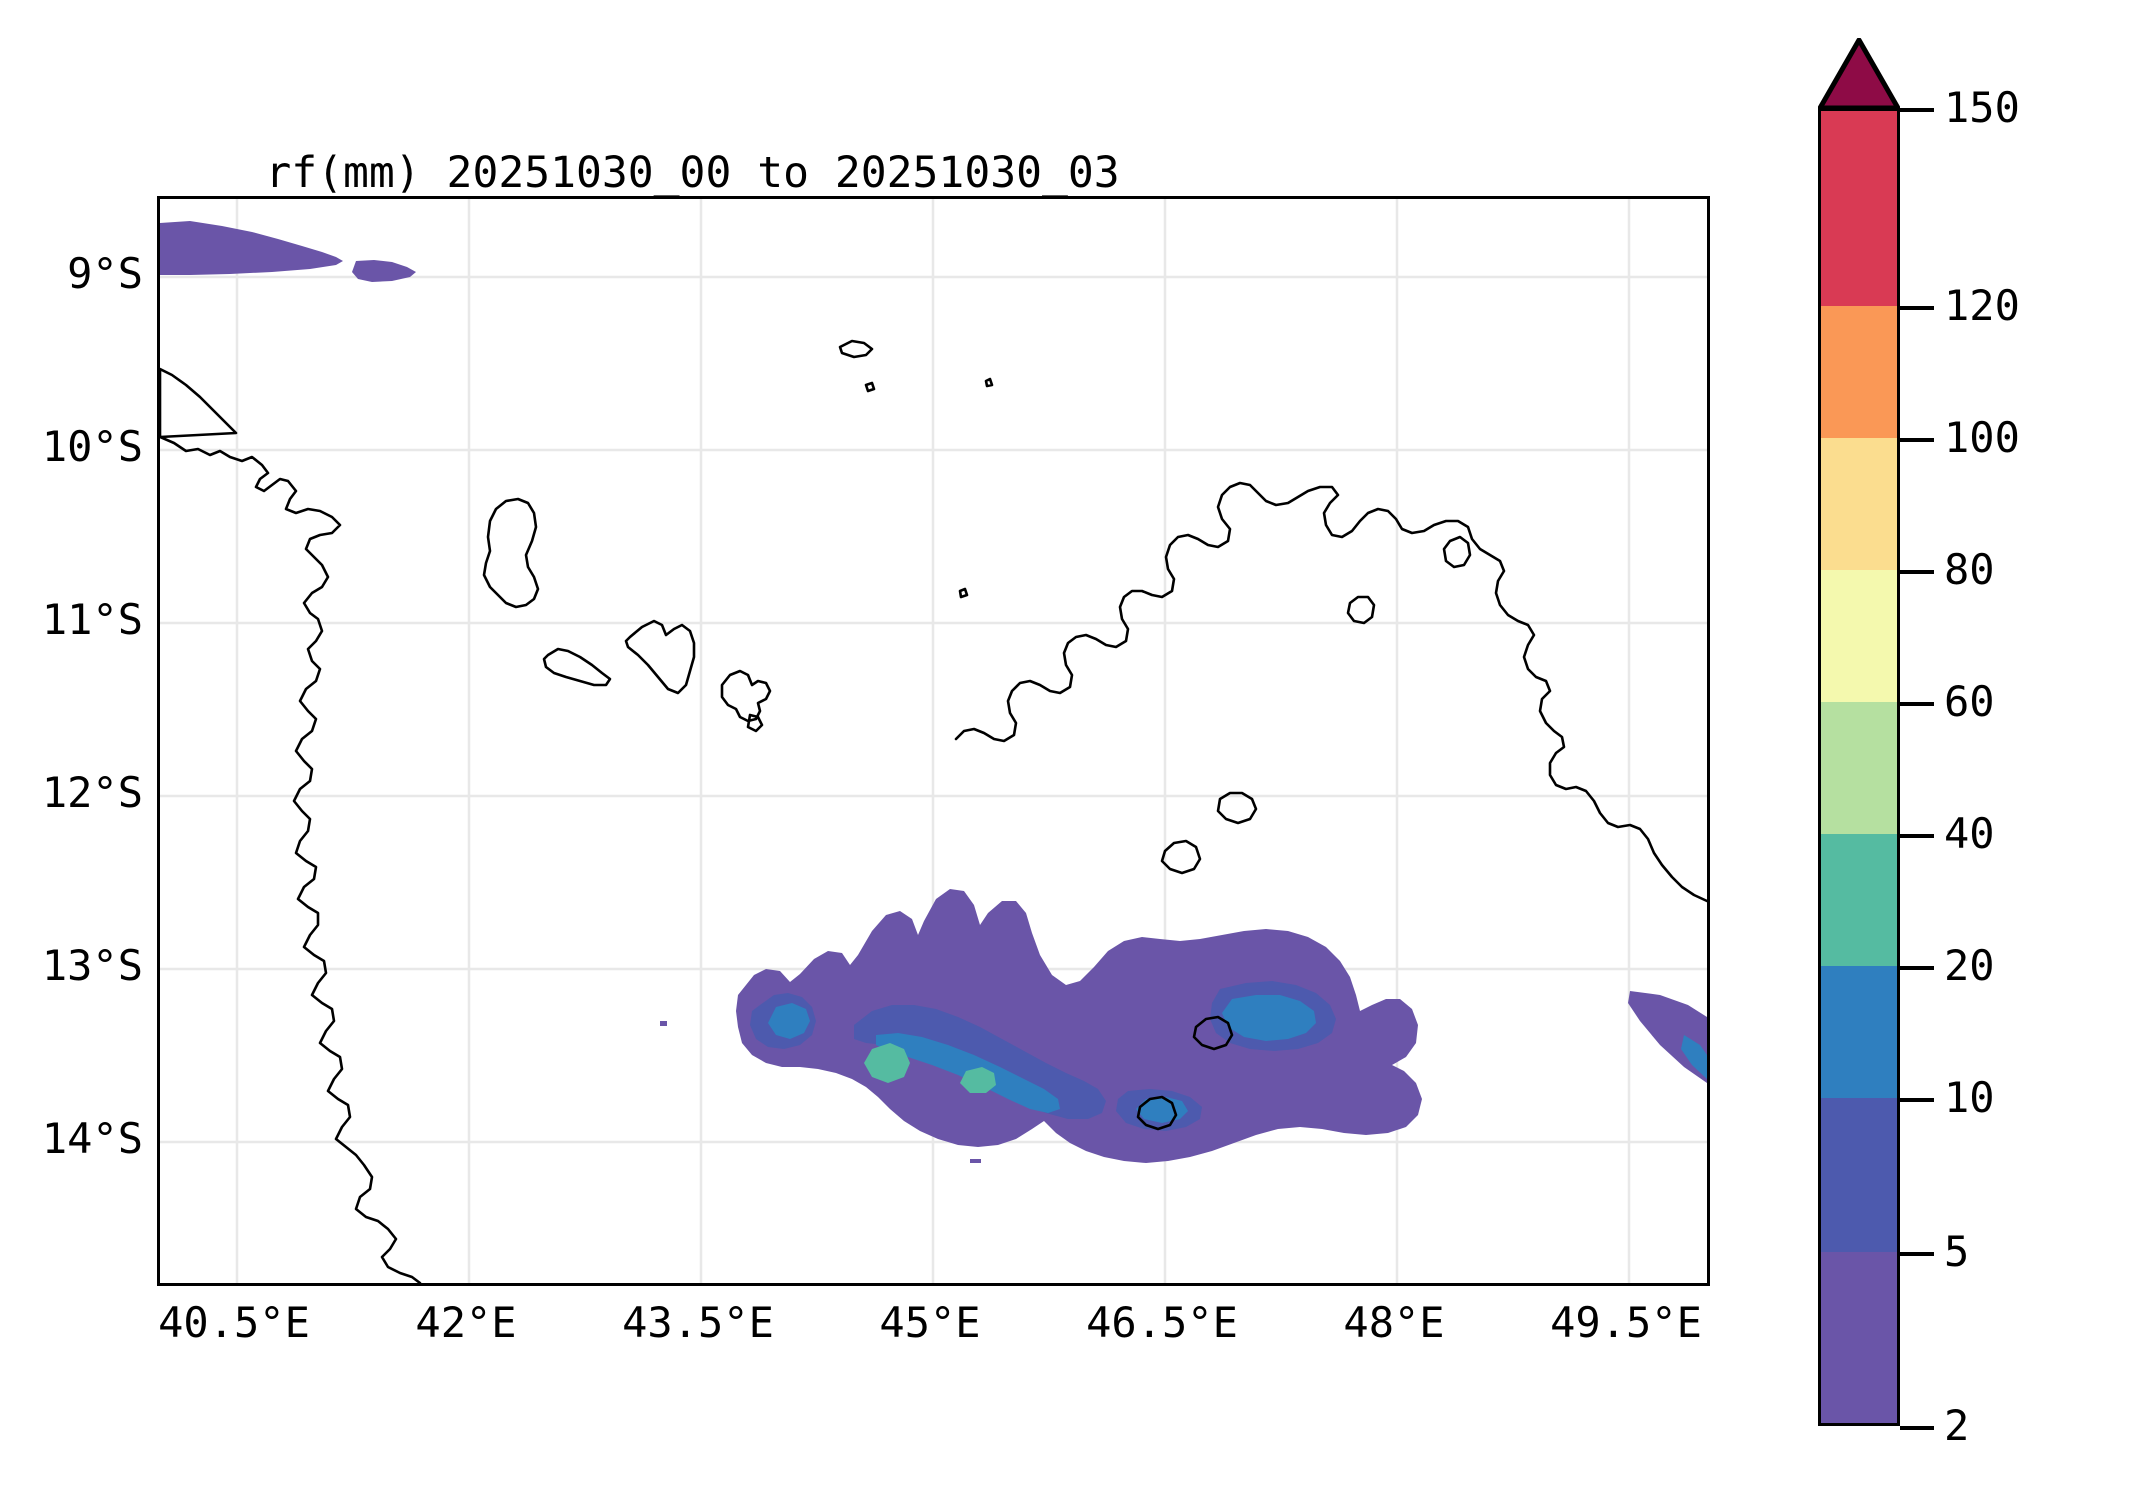 The image size is (2142, 1500). What do you see at coordinates (1394, 1322) in the screenshot?
I see `xtick-label-48E: 48°E` at bounding box center [1394, 1322].